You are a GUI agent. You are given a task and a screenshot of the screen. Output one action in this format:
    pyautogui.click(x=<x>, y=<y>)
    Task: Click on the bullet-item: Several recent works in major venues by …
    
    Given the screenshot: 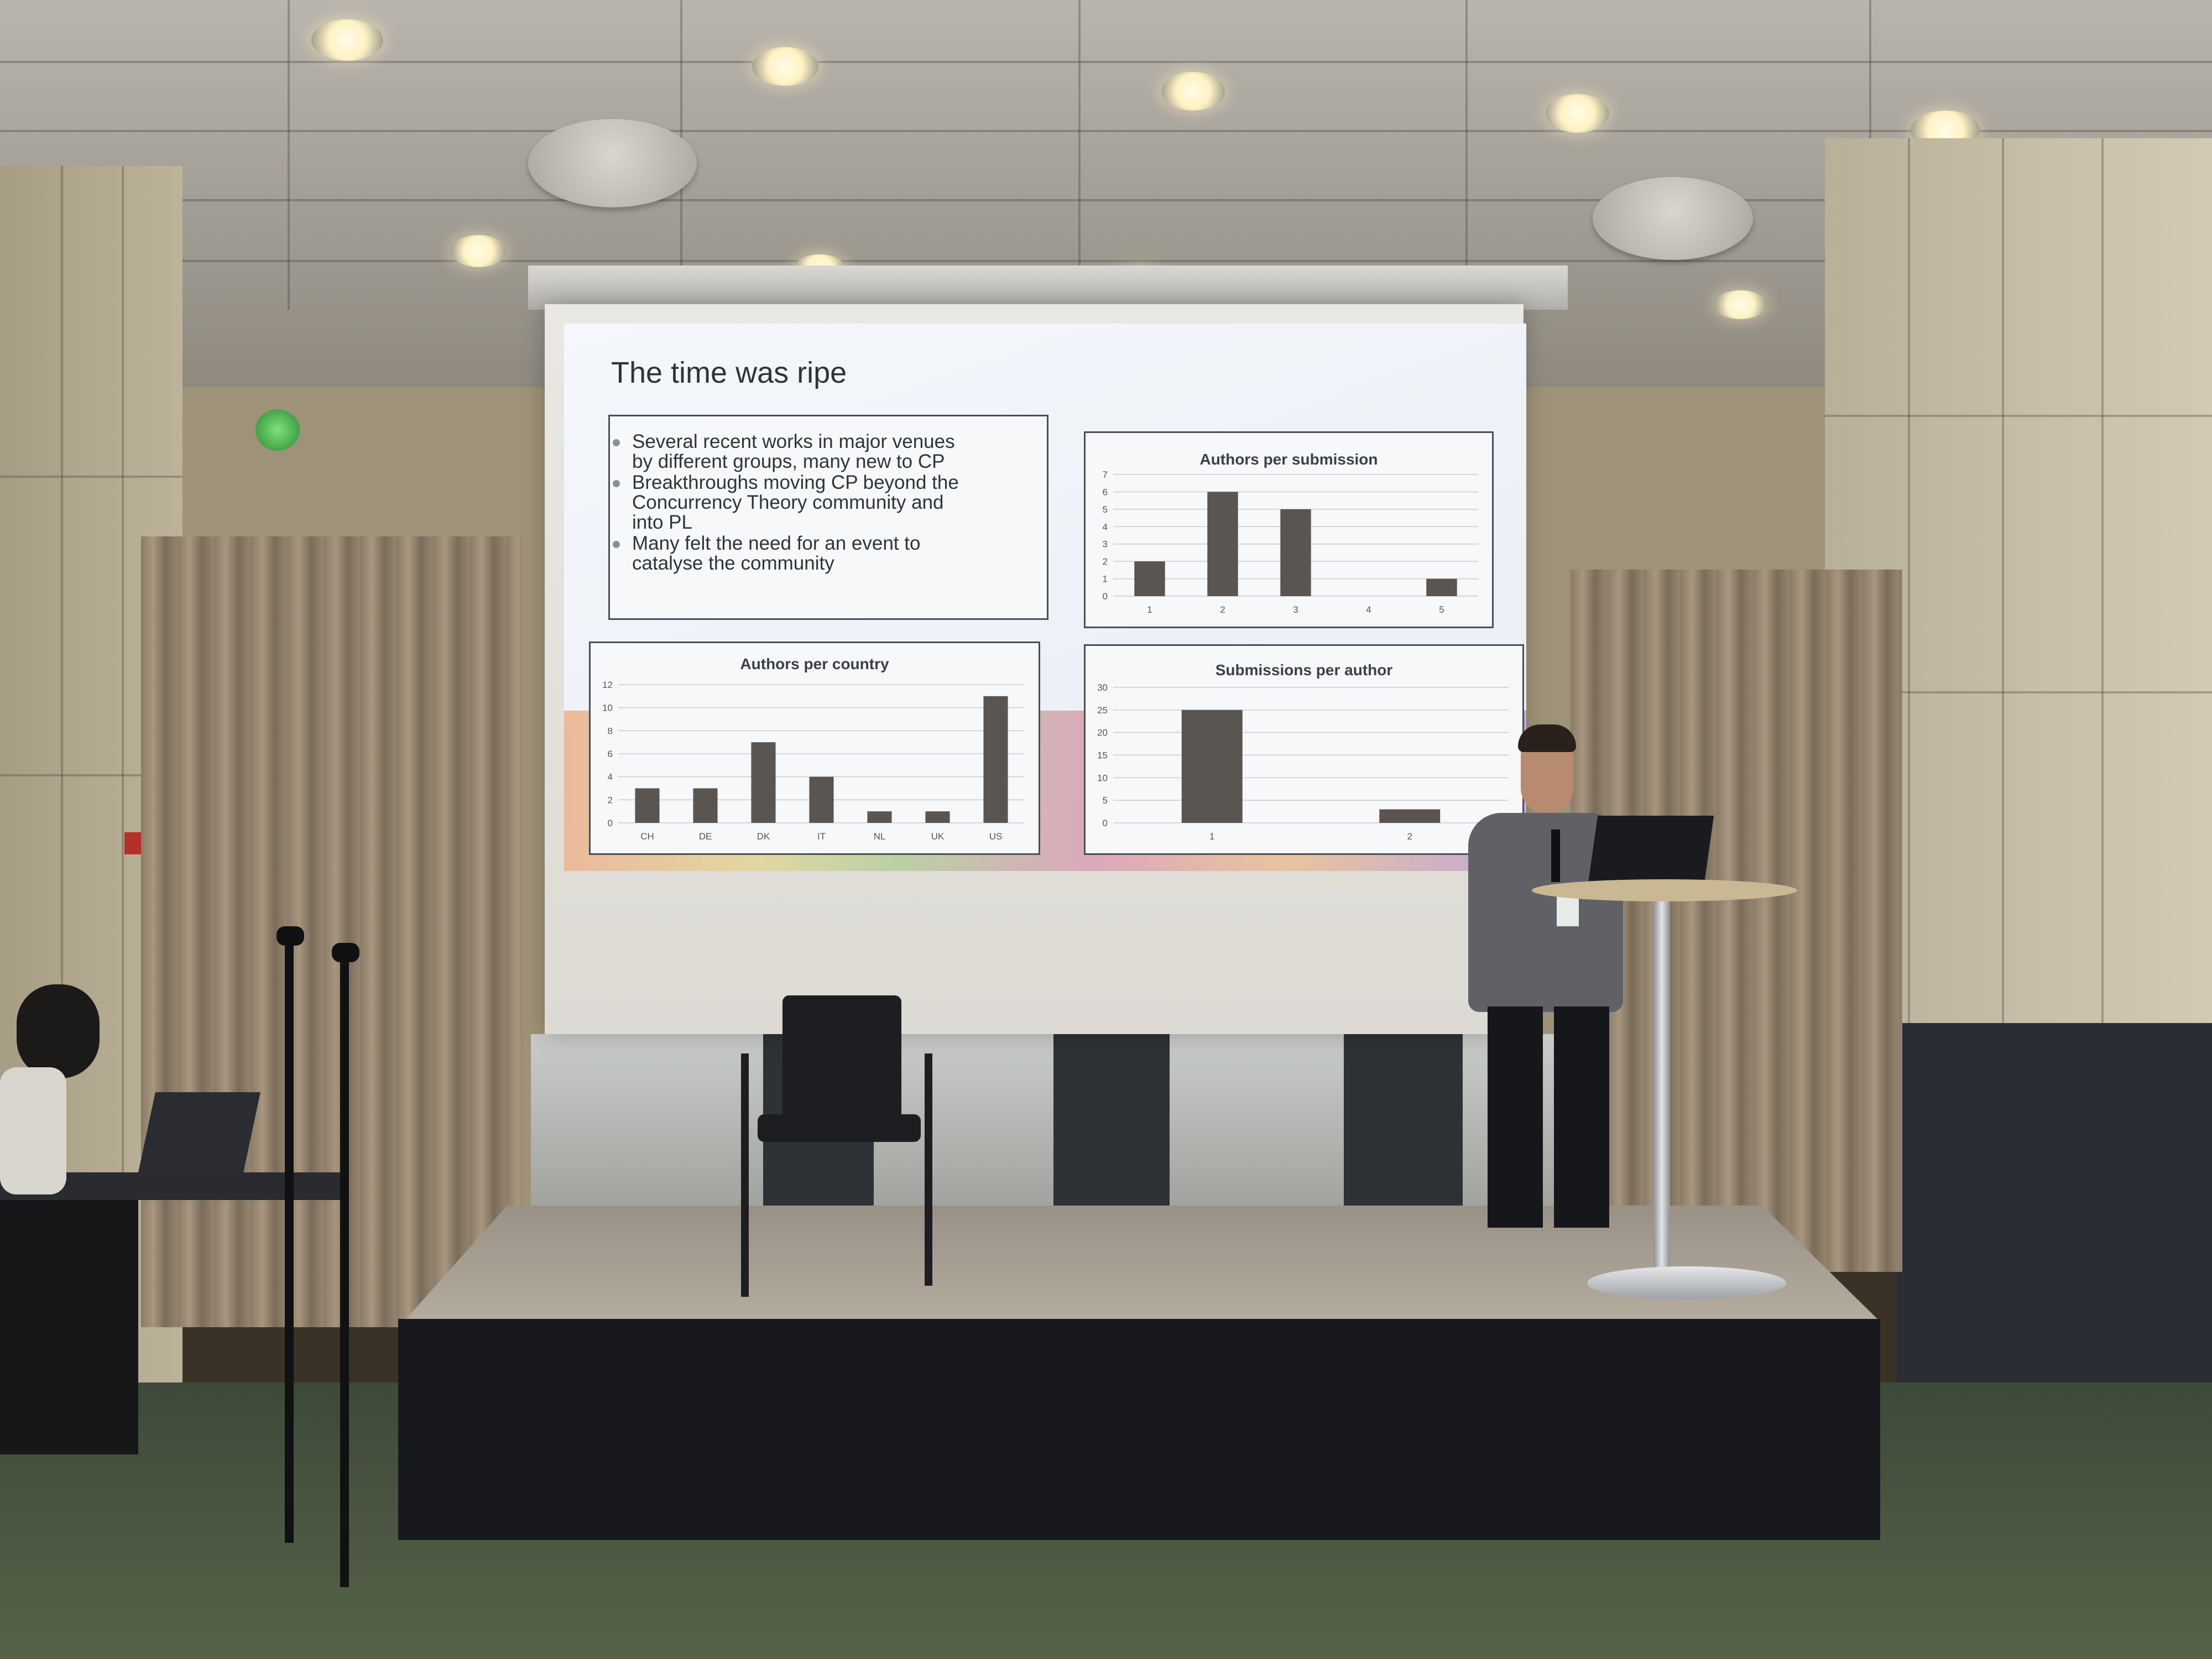 What is the action you would take?
    pyautogui.click(x=784, y=452)
    